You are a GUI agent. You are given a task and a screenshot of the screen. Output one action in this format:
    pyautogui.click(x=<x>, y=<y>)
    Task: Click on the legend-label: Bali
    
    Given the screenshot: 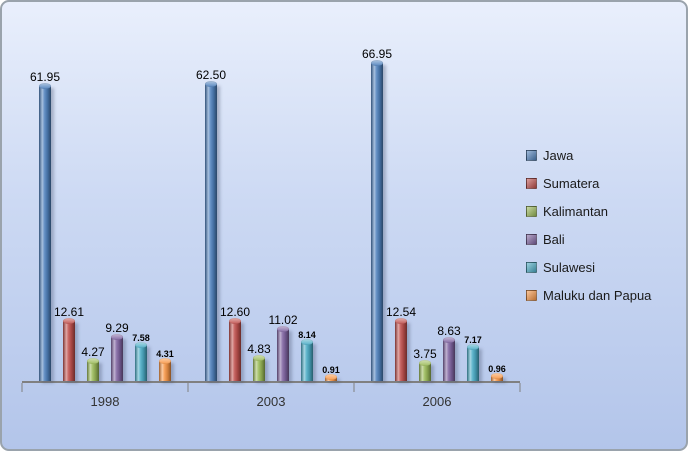 What is the action you would take?
    pyautogui.click(x=554, y=239)
    